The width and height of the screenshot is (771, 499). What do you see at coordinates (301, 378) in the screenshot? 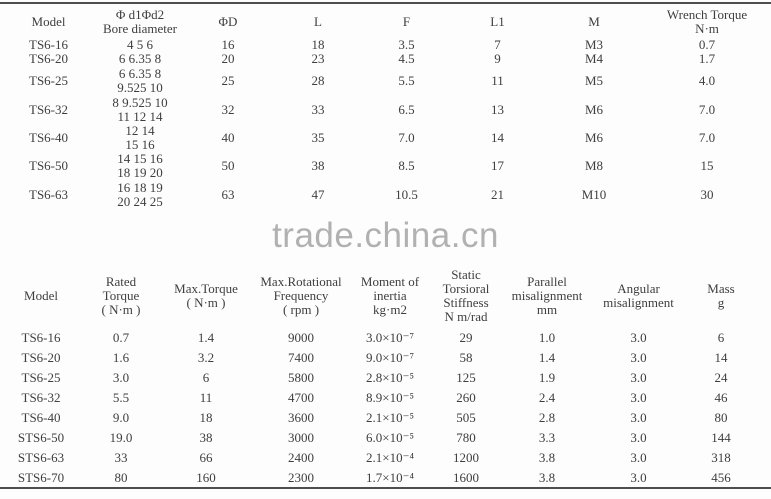
I see `table-cell: 5800` at bounding box center [301, 378].